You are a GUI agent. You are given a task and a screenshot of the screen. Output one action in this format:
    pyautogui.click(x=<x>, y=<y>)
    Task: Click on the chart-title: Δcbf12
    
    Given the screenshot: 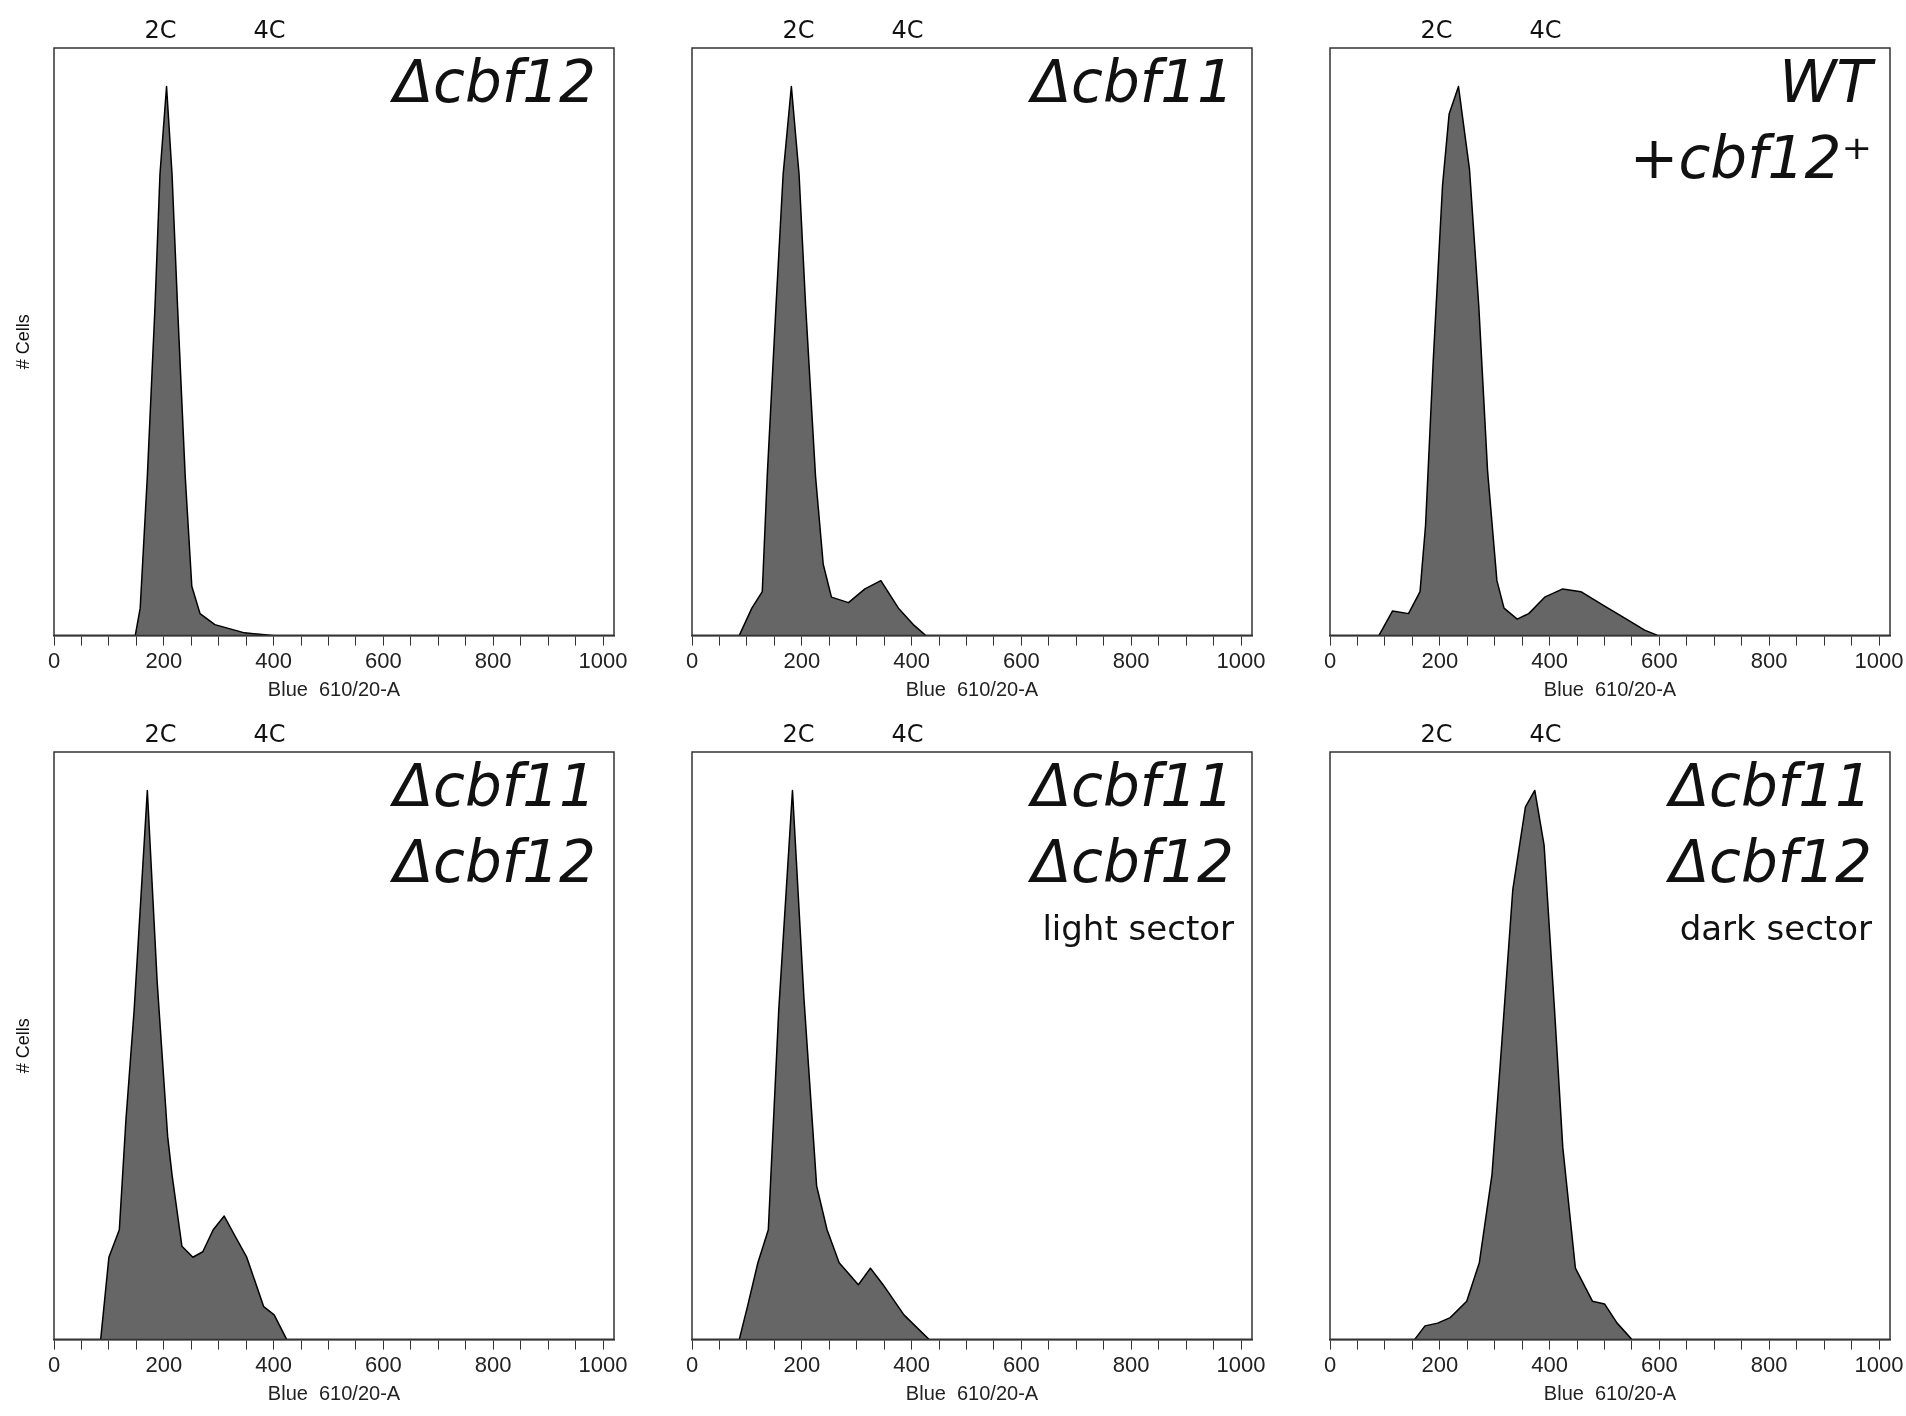 What is the action you would take?
    pyautogui.click(x=492, y=82)
    